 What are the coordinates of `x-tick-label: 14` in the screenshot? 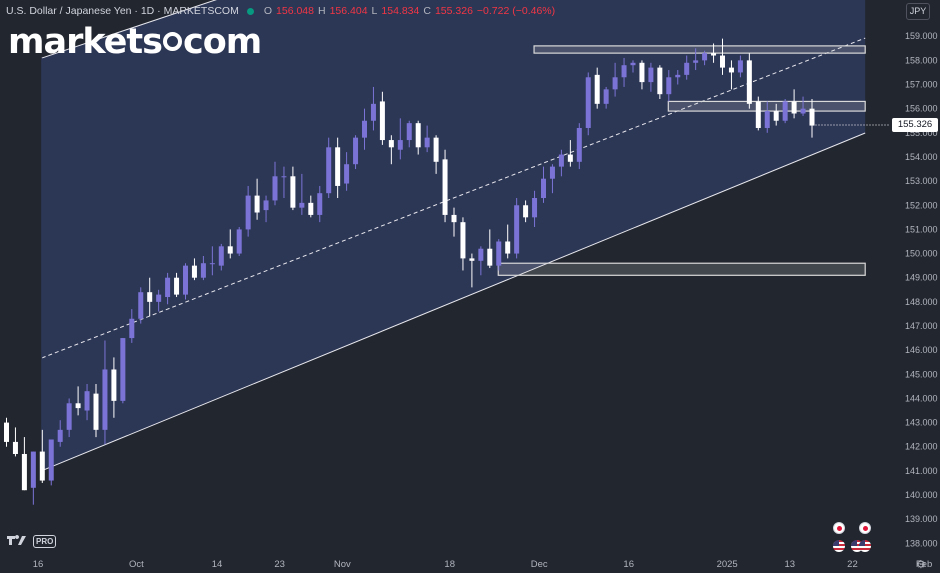 It's located at (217, 564).